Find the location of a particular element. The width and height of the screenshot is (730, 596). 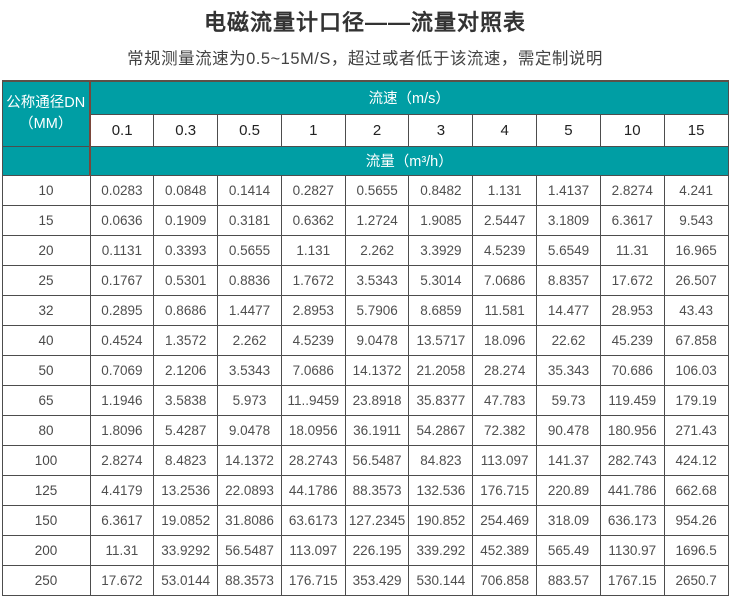

flow-value-cell: 3.3929 is located at coordinates (441, 250).